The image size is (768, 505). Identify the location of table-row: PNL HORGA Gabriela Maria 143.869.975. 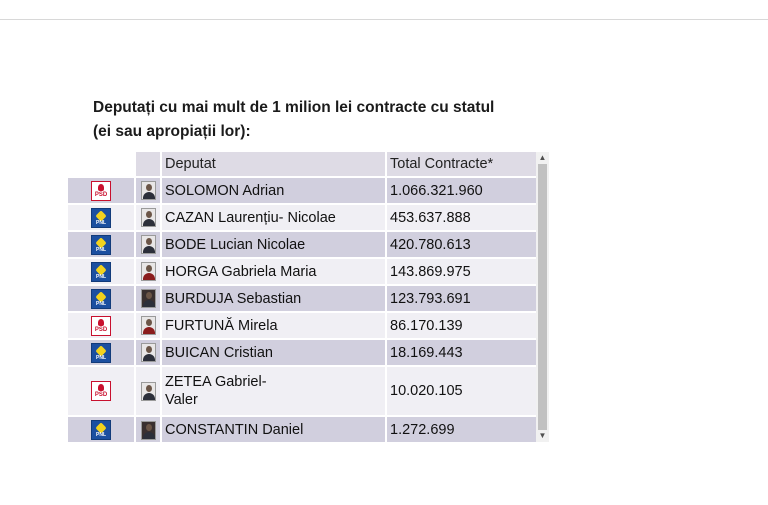
(303, 271).